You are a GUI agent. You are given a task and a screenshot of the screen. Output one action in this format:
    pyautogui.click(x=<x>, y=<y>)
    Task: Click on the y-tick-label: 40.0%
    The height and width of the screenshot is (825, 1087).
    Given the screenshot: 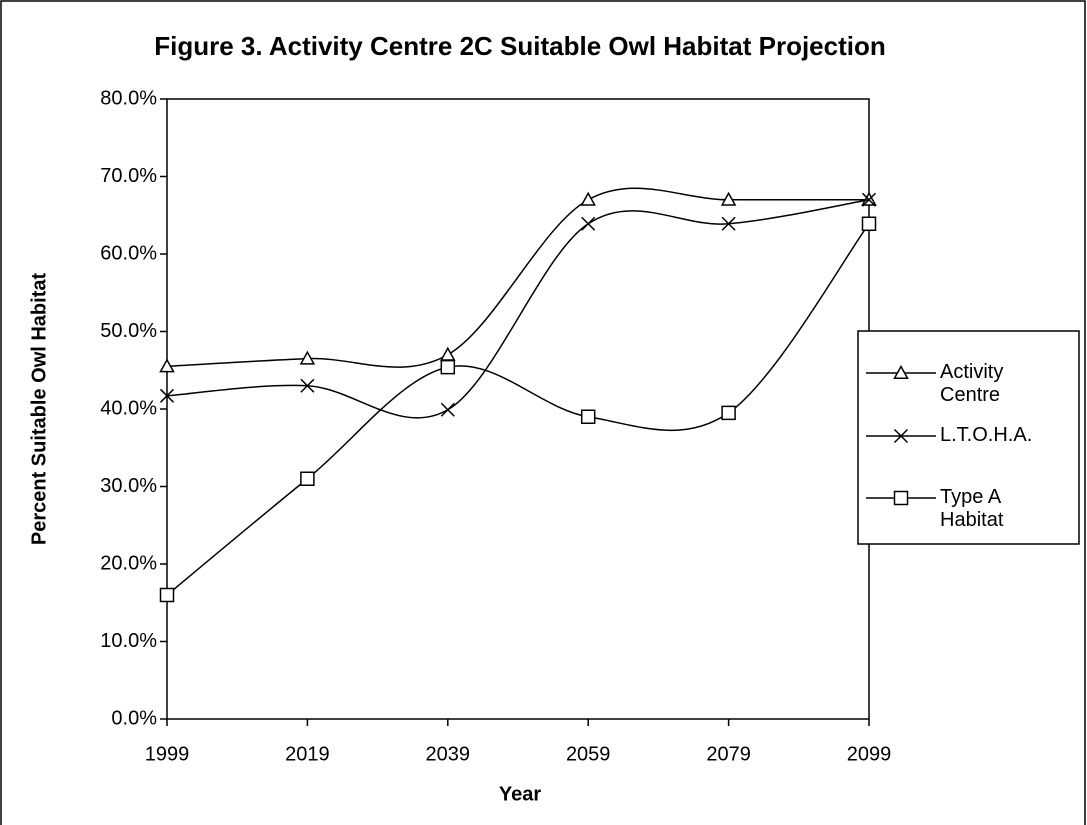 What is the action you would take?
    pyautogui.click(x=128, y=408)
    